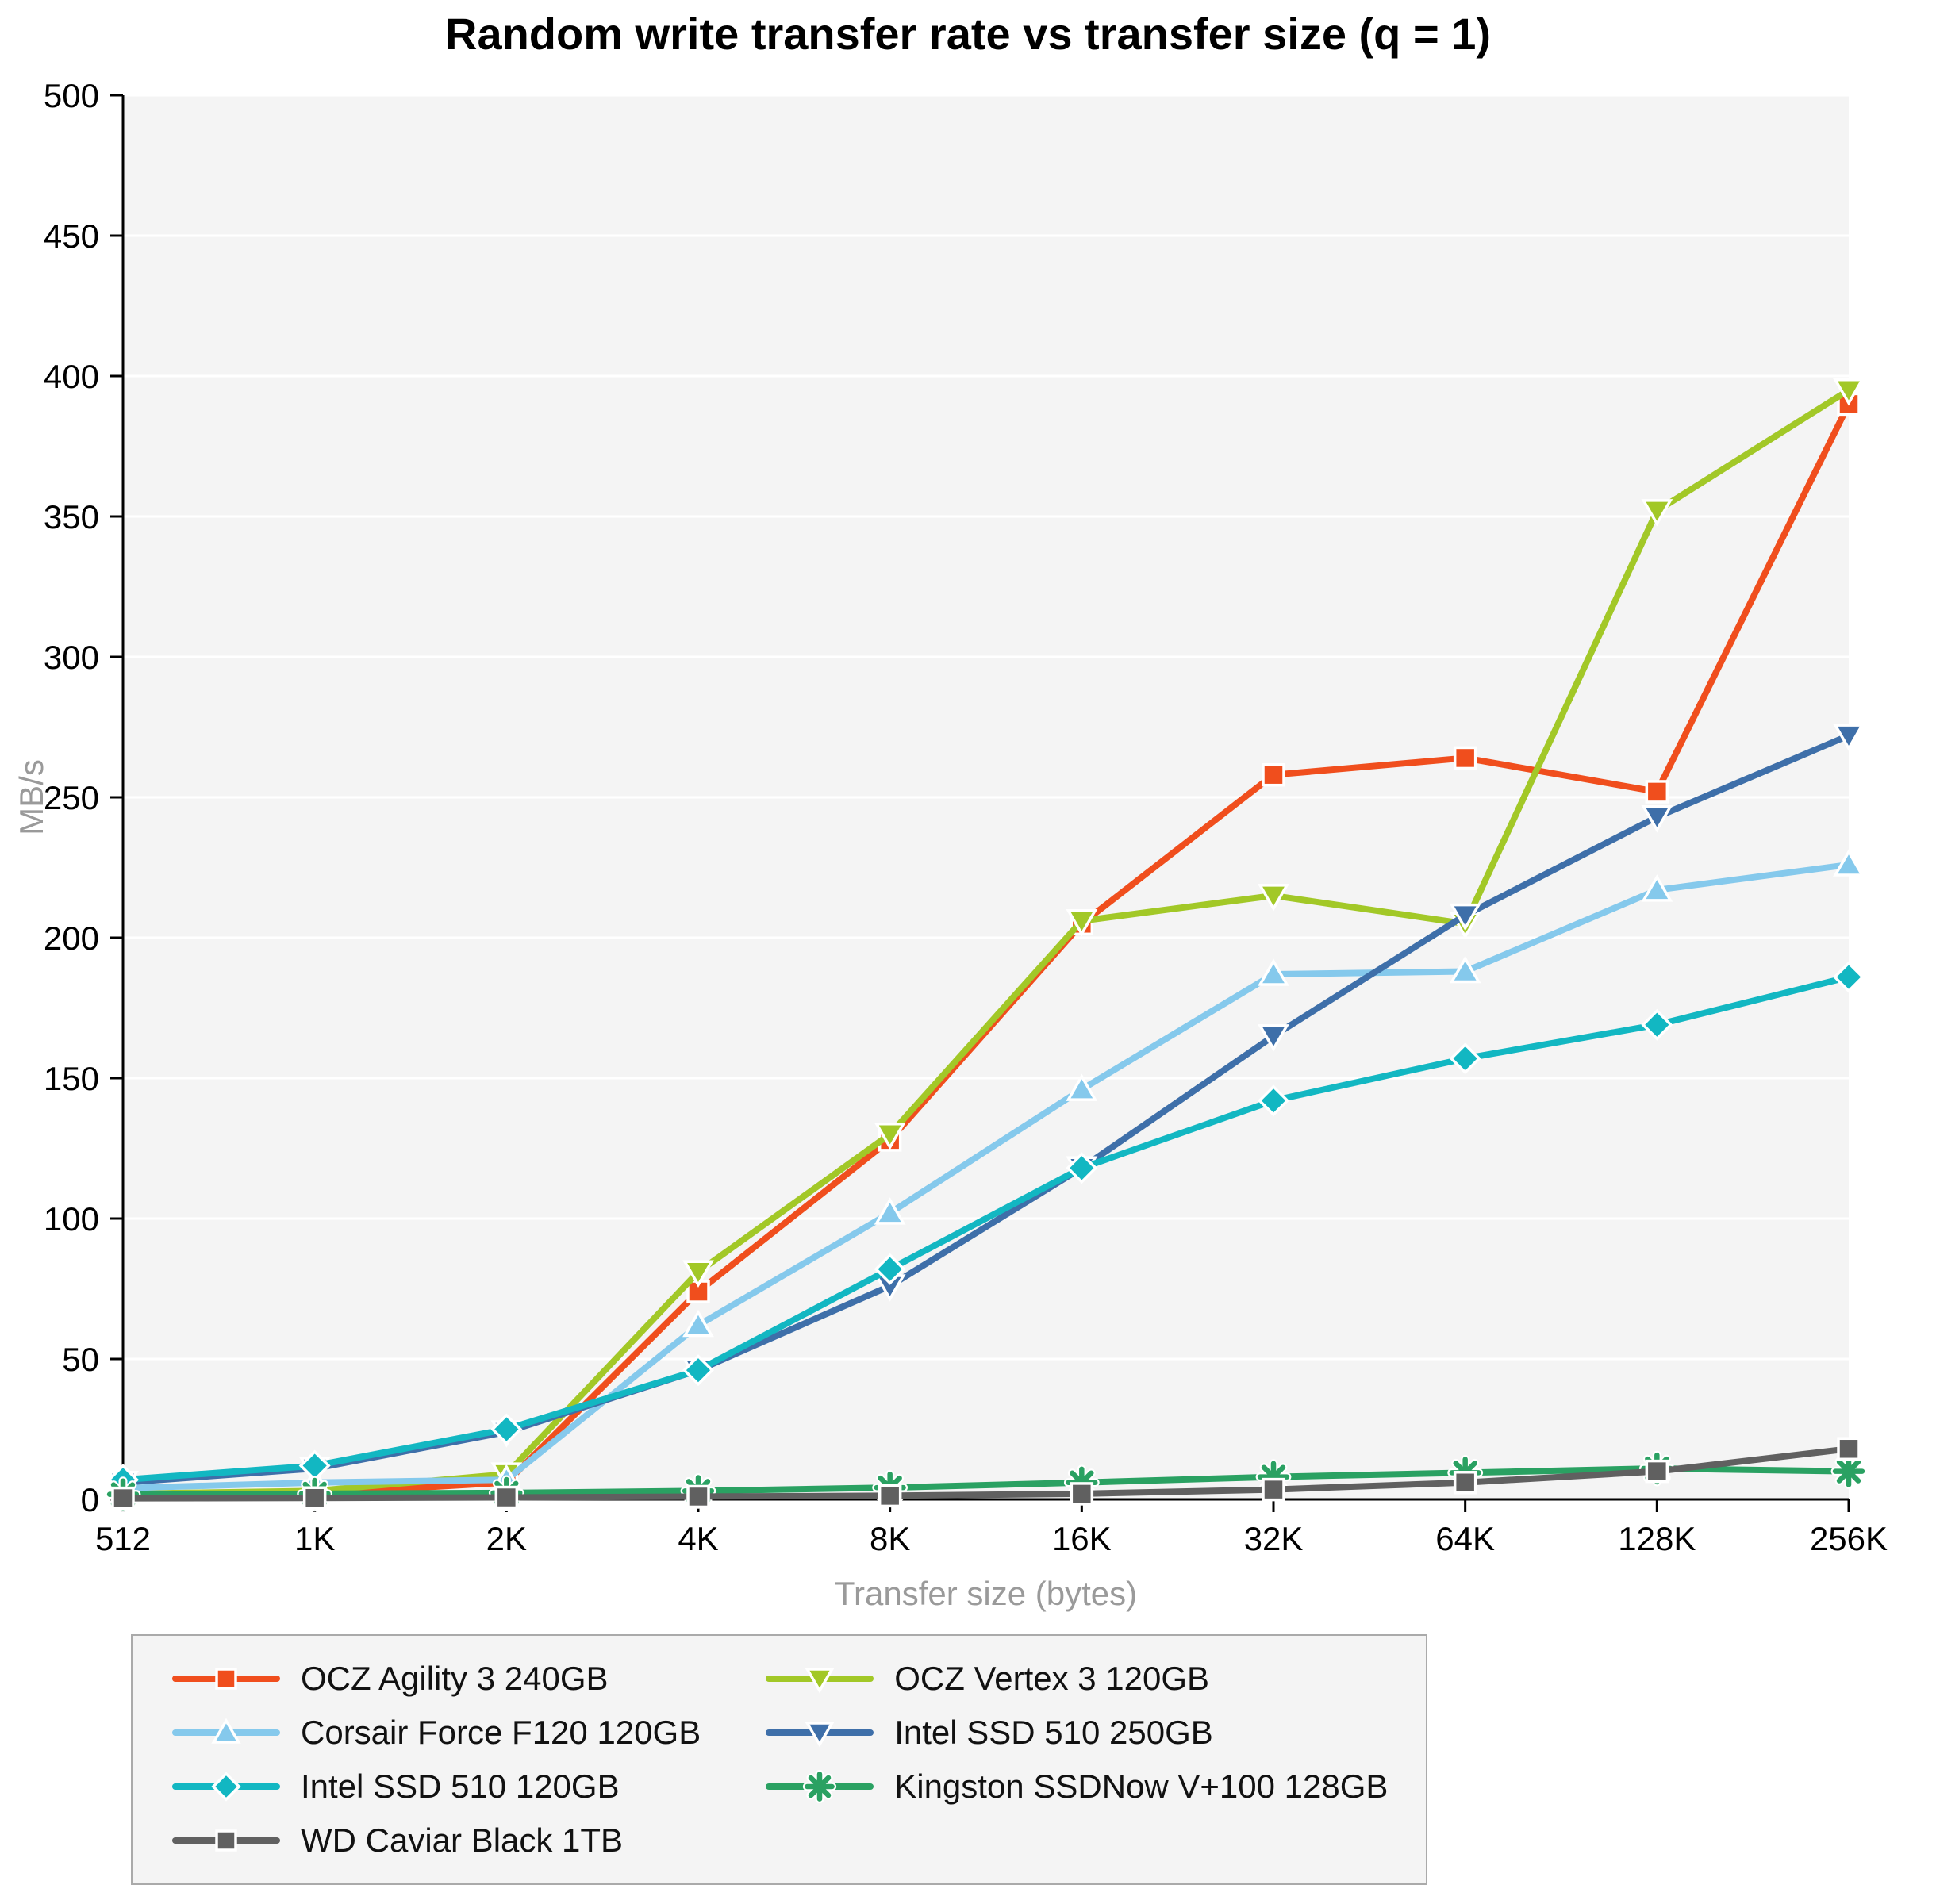 The width and height of the screenshot is (1936, 1904). Describe the element at coordinates (31, 797) in the screenshot. I see `y-axis-title: MB/s` at that location.